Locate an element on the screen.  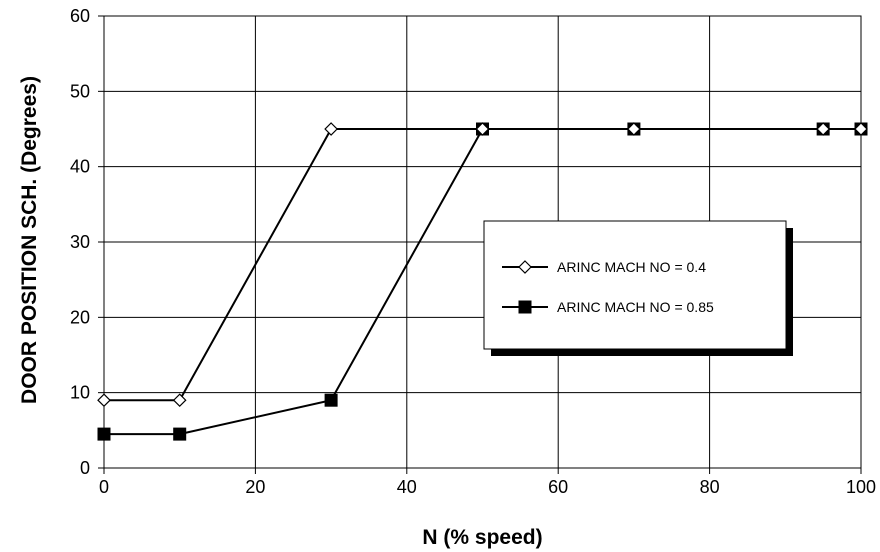
x-tick-label: 20 is located at coordinates (255, 487).